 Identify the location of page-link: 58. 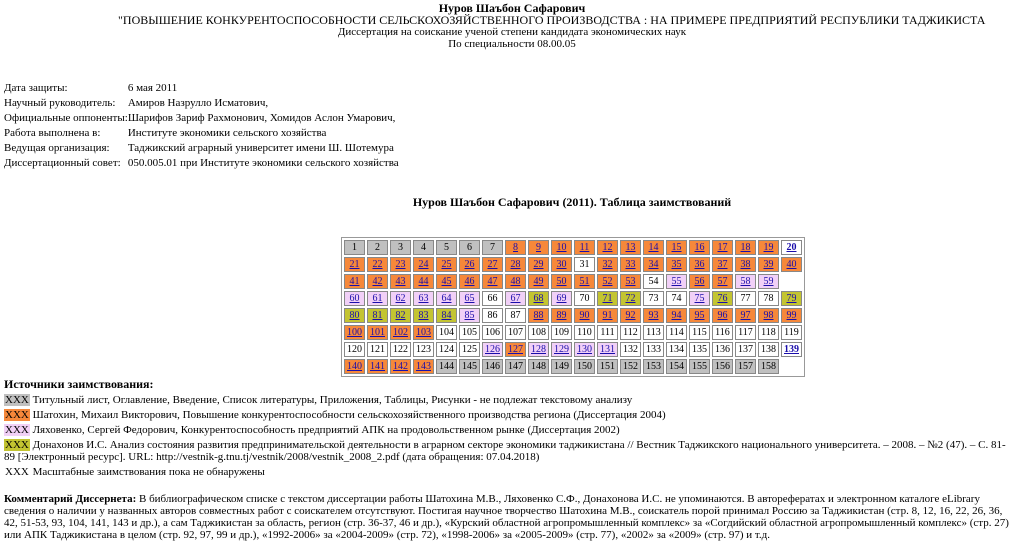
(745, 281).